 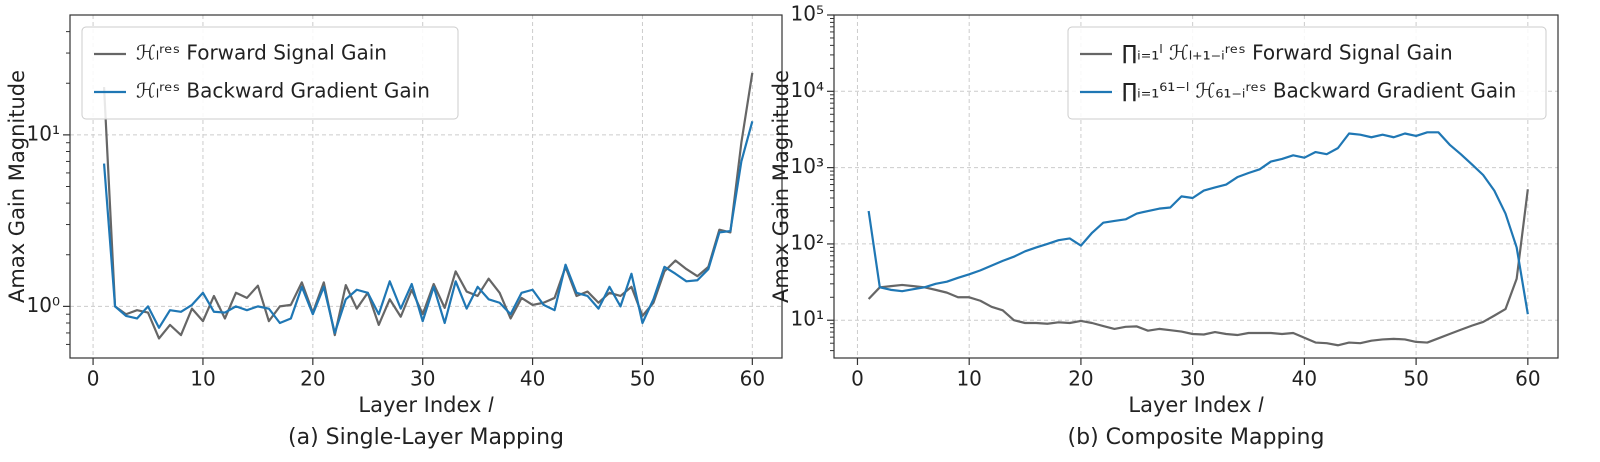 What do you see at coordinates (807, 14) in the screenshot?
I see `y-tick-label: 10⁵` at bounding box center [807, 14].